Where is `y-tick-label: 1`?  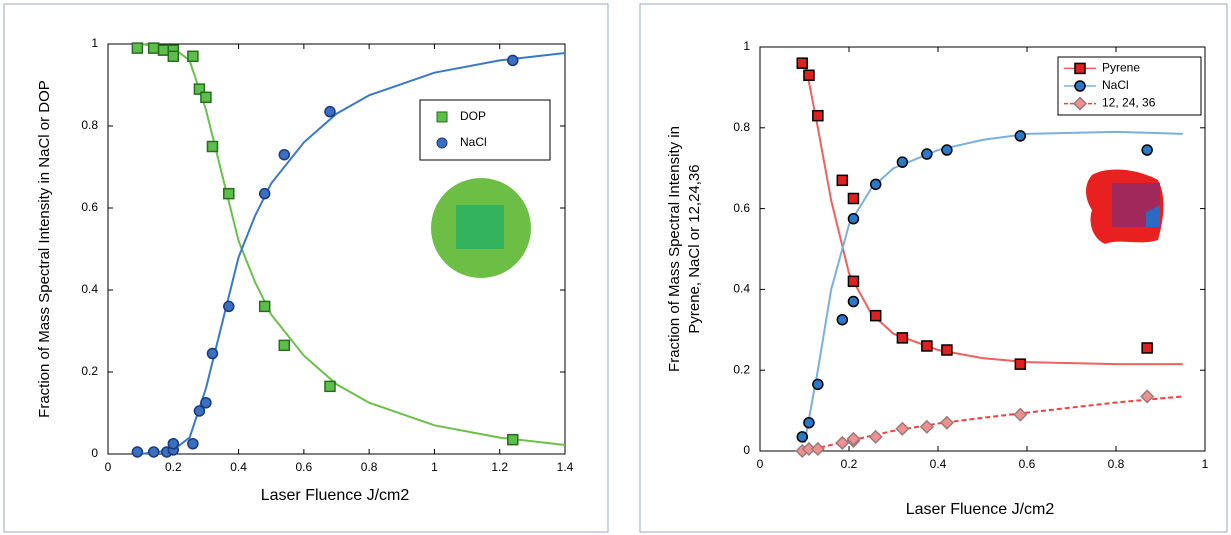
y-tick-label: 1 is located at coordinates (746, 46).